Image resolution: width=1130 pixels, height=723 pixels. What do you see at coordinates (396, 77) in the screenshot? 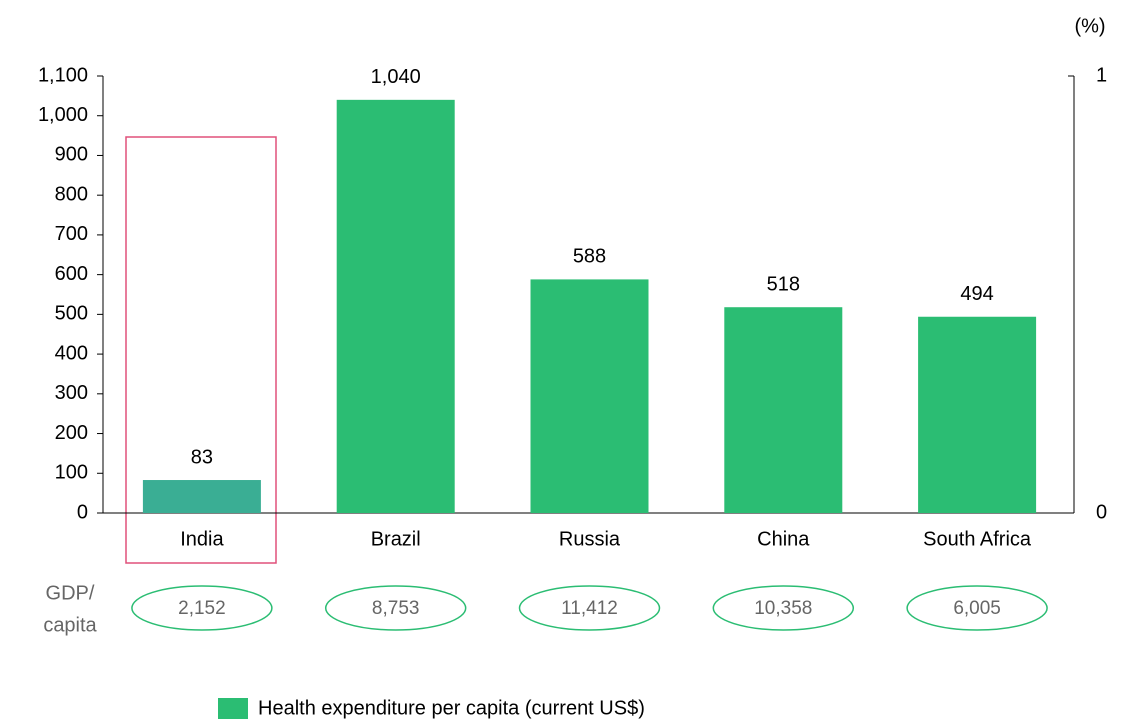
I see `data-label: 1,040` at bounding box center [396, 77].